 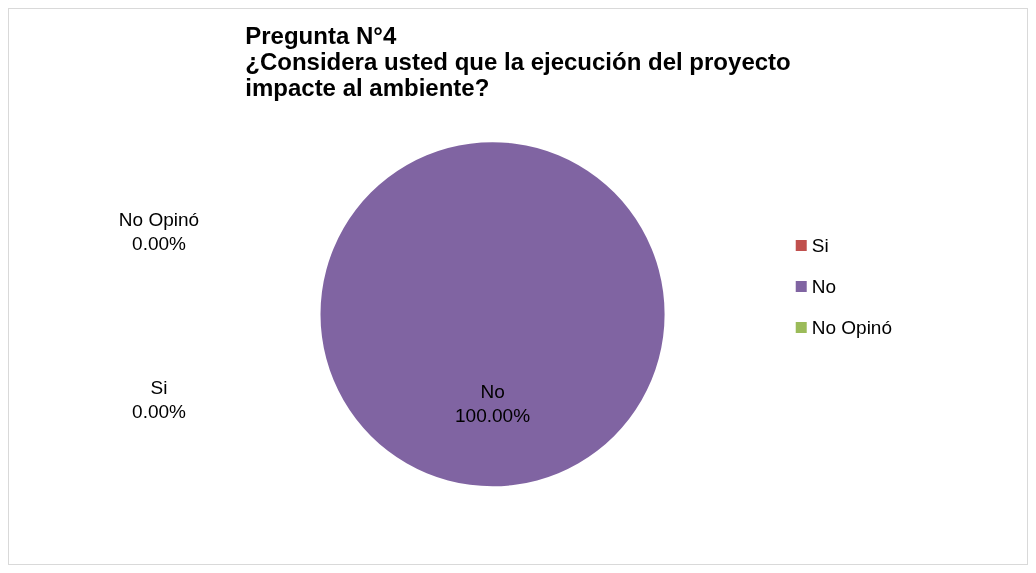 What do you see at coordinates (493, 415) in the screenshot?
I see `data-label: 100.00%` at bounding box center [493, 415].